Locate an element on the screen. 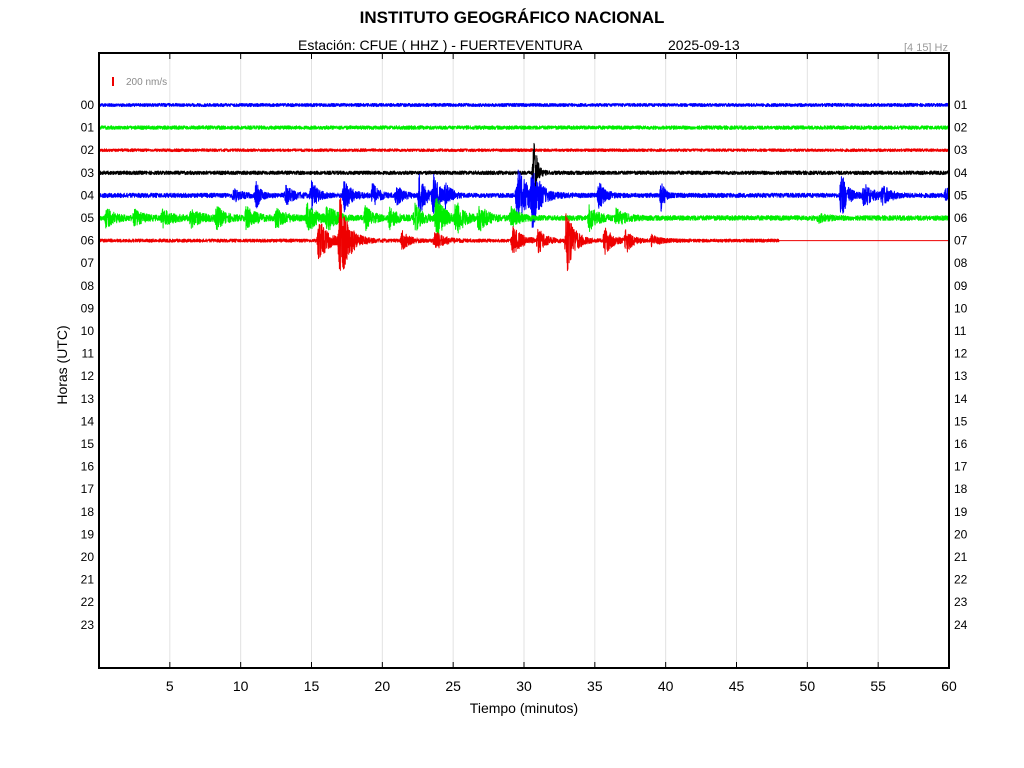  left-hour-label-10: 10 is located at coordinates (88, 331).